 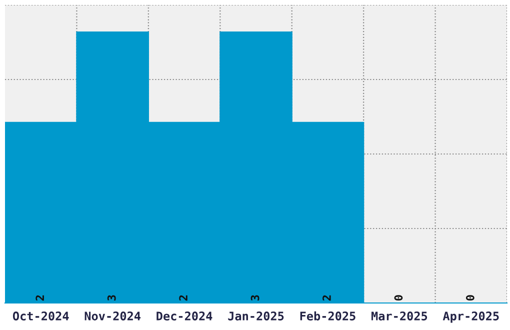 I want to click on x-tick-label: Dec-2024, so click(x=184, y=316).